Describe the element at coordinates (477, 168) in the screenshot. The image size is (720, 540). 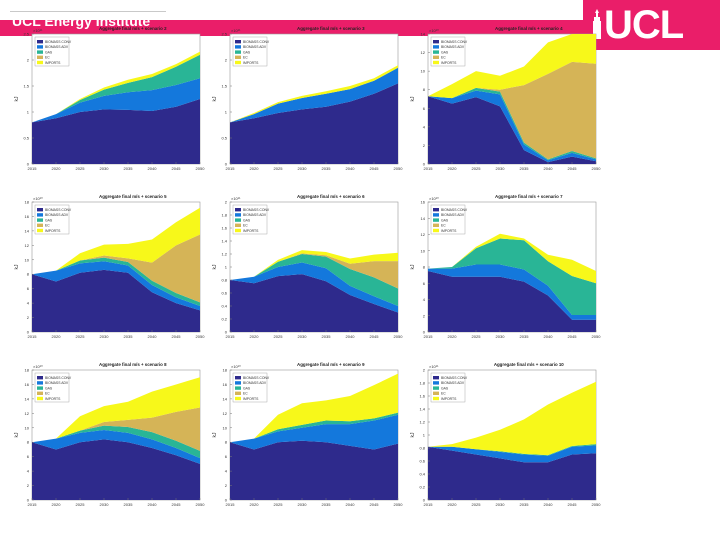
I see `x-tick-label: 2025` at that location.